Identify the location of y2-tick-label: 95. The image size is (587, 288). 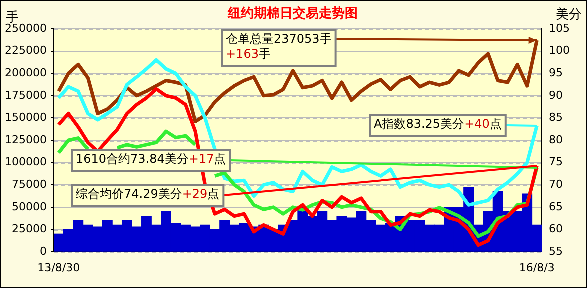
(556, 73).